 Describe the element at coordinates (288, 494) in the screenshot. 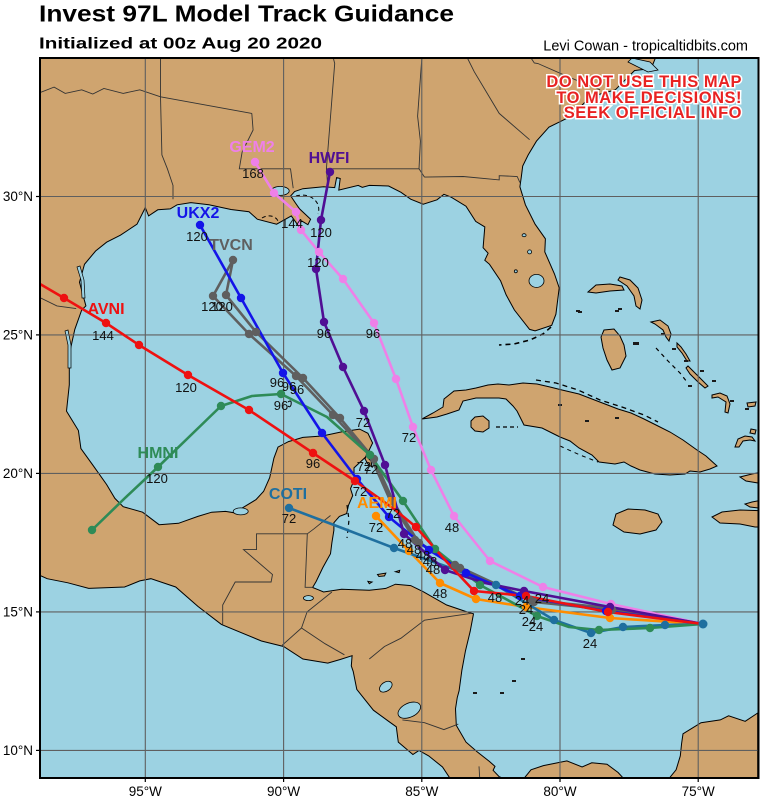

I see `svg-text: COTI` at that location.